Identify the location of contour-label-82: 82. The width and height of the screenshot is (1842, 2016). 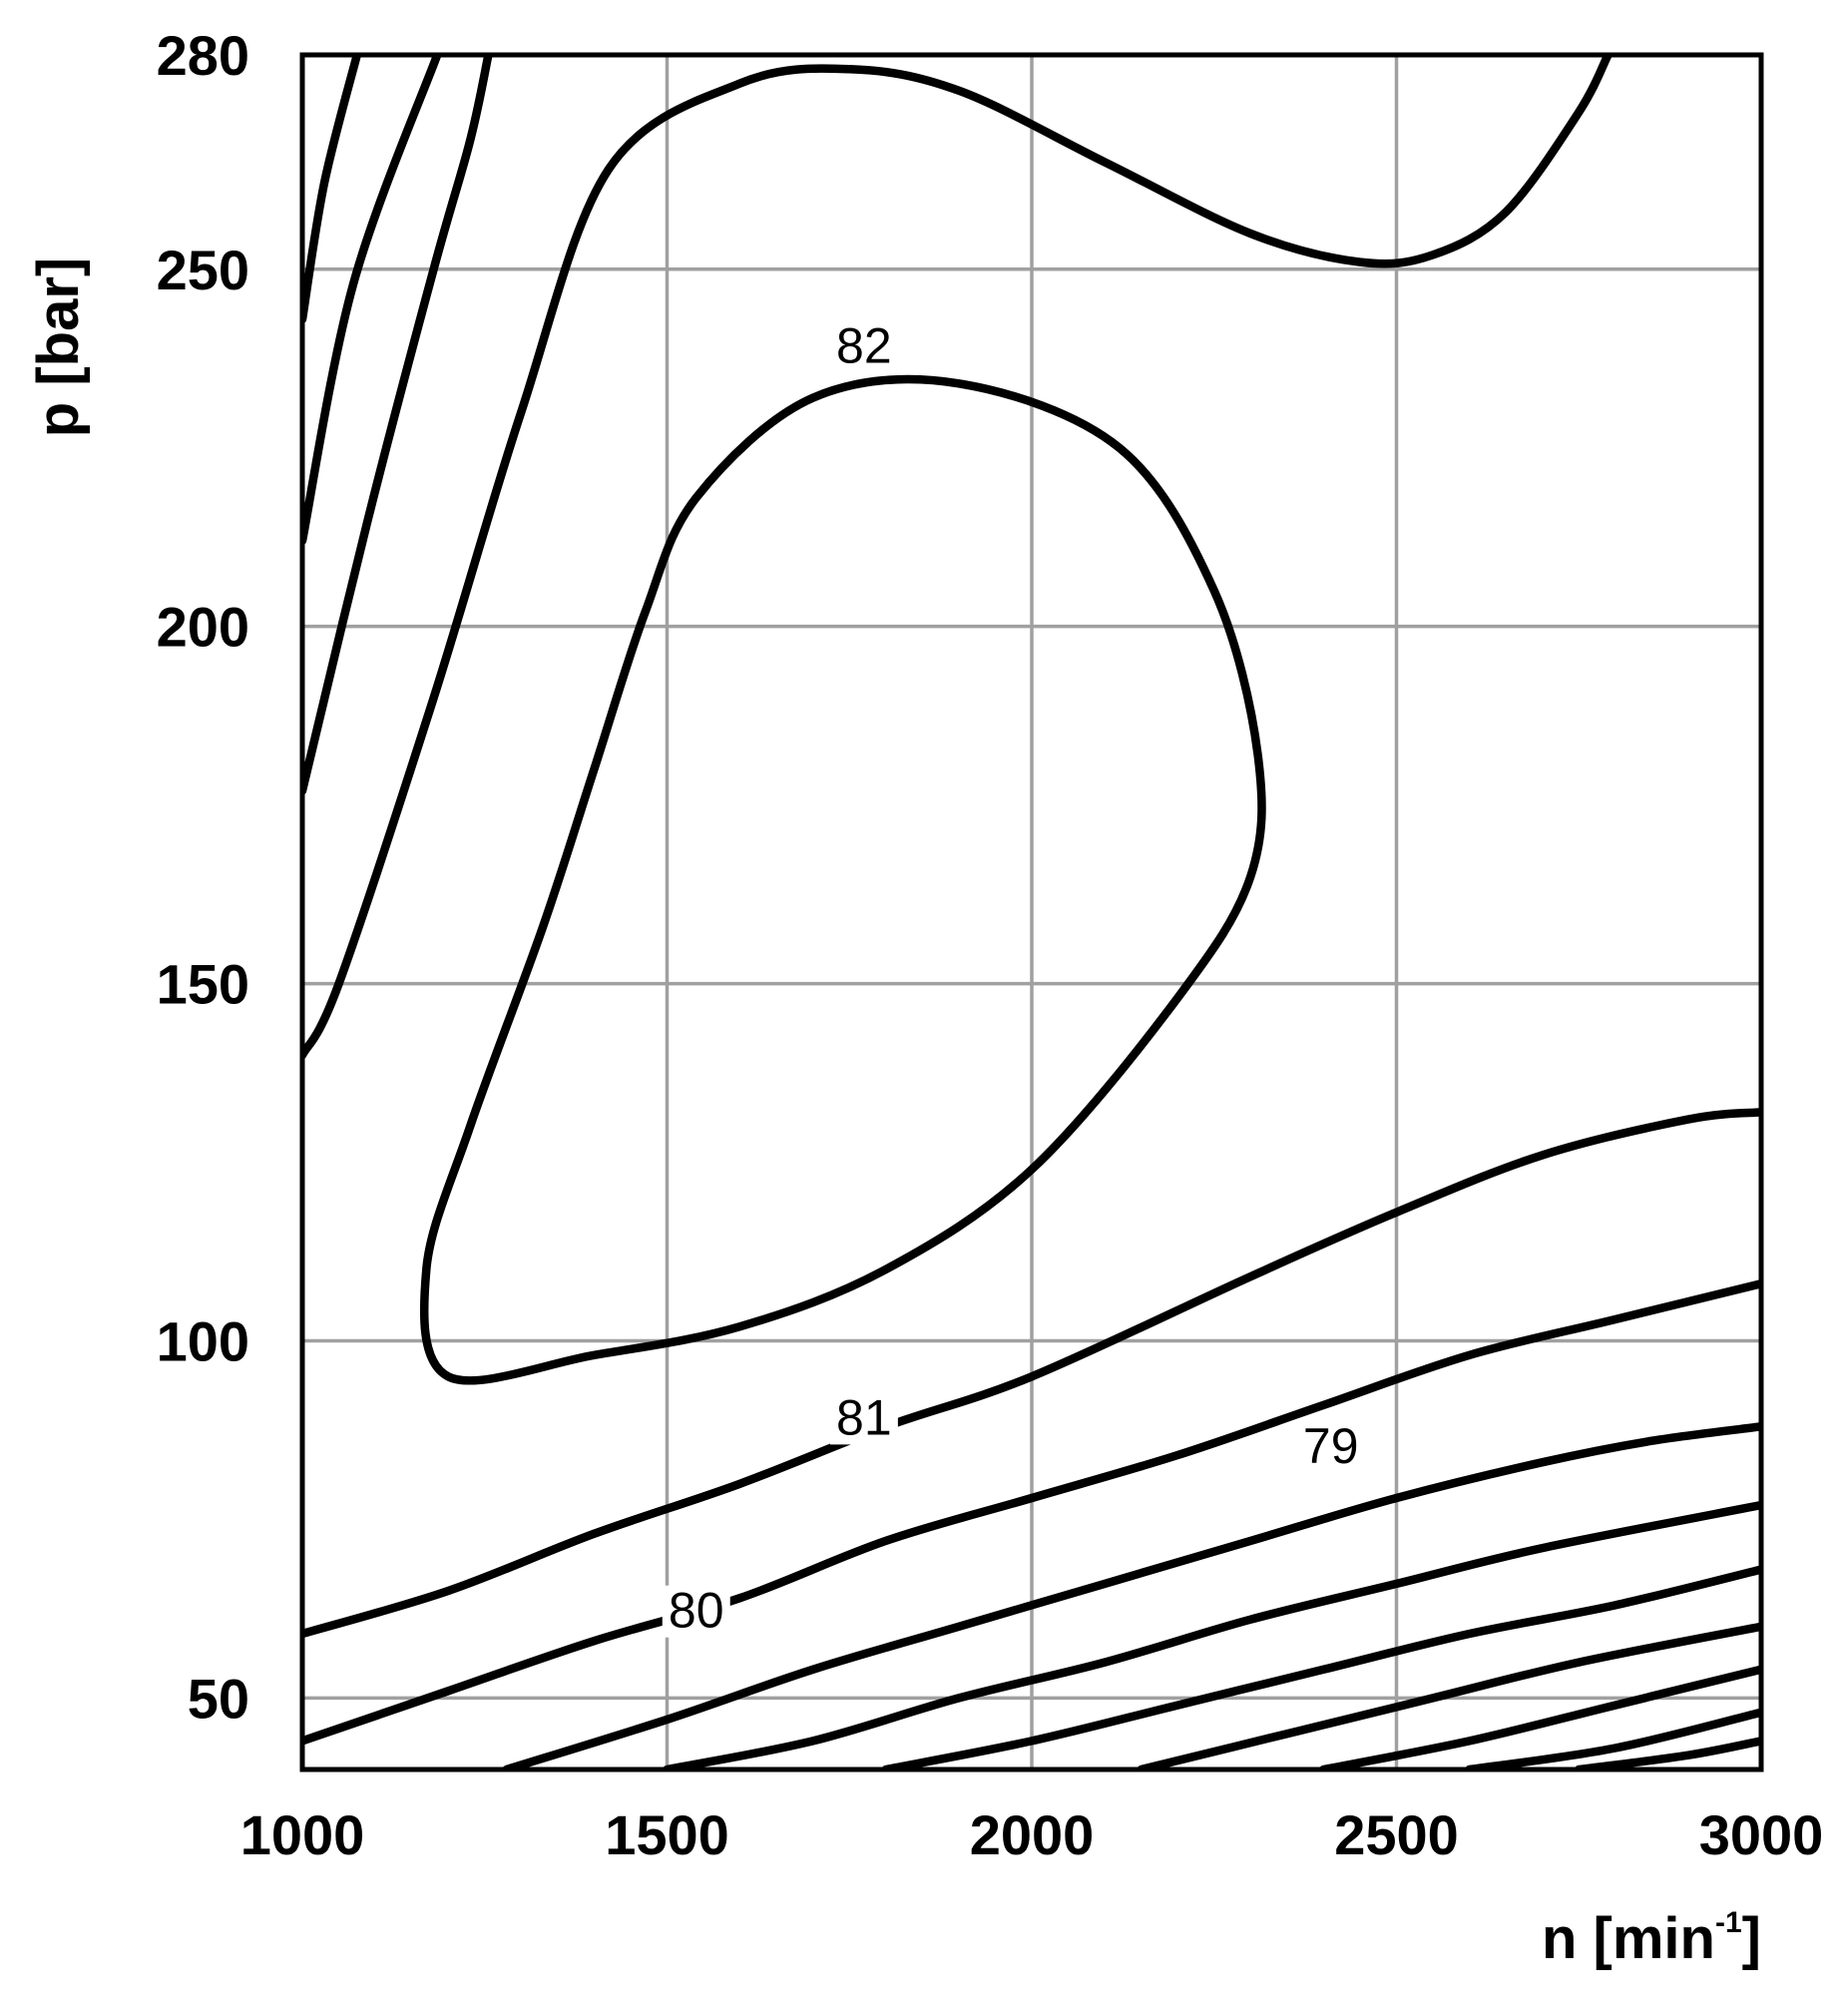
(864, 346).